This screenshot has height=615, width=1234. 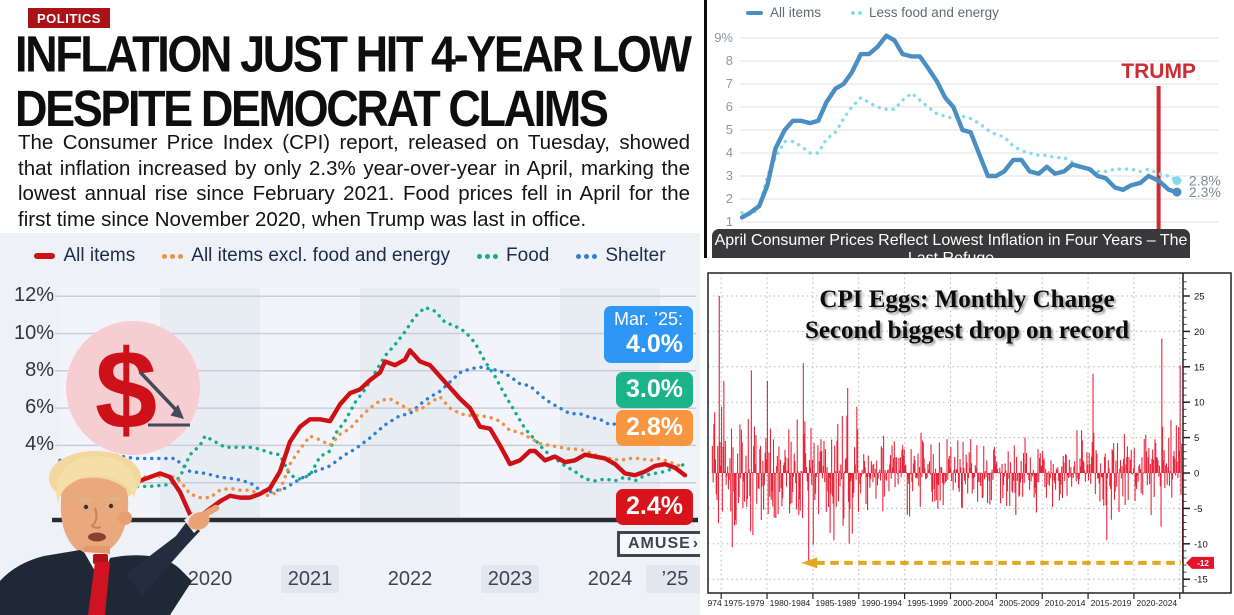 I want to click on watermark-text: AMUSE, so click(x=659, y=543).